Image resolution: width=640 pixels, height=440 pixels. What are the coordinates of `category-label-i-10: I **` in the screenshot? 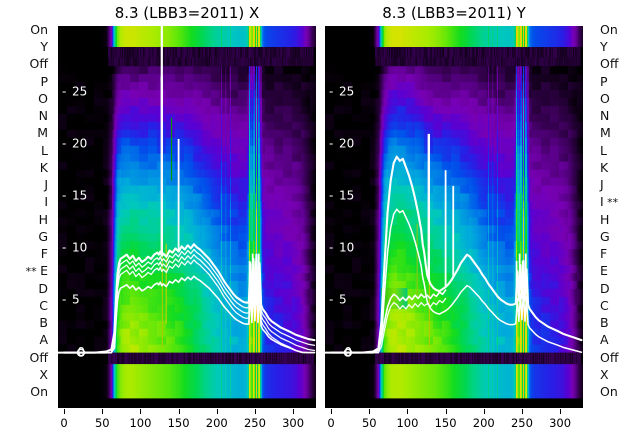 It's located at (609, 202).